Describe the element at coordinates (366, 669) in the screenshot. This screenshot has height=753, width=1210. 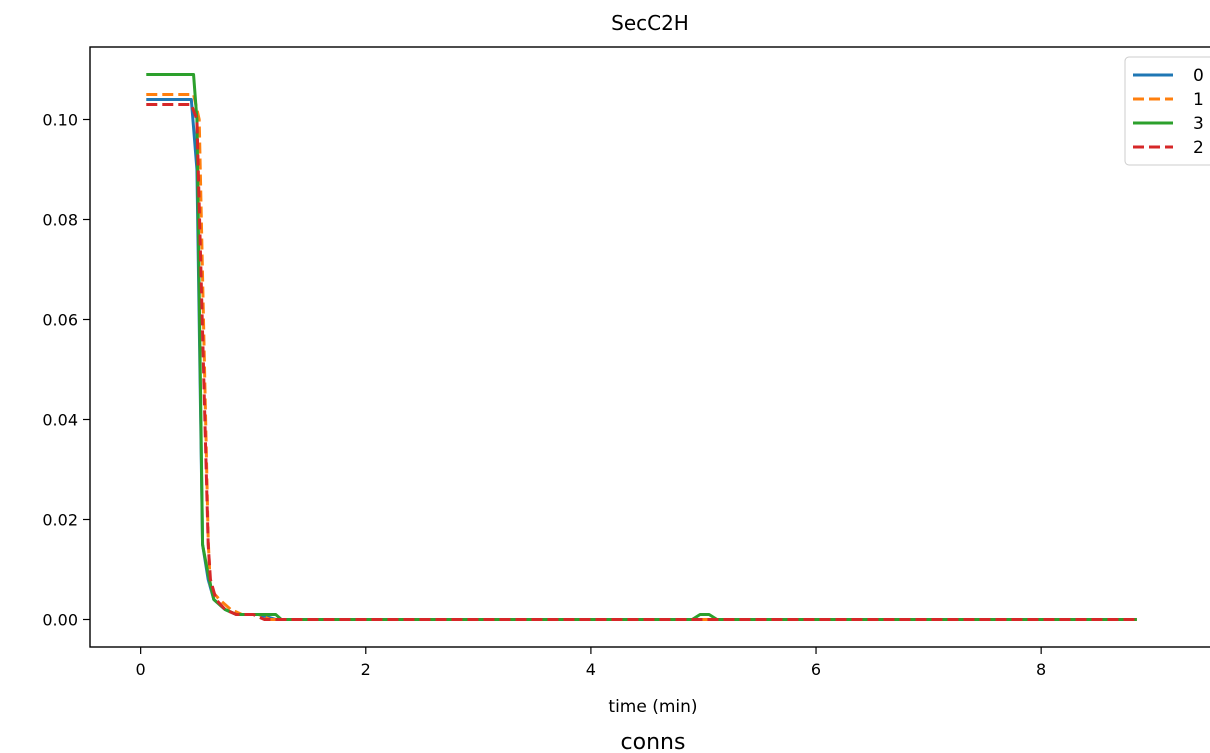
I see `x-tick-label: 2` at that location.